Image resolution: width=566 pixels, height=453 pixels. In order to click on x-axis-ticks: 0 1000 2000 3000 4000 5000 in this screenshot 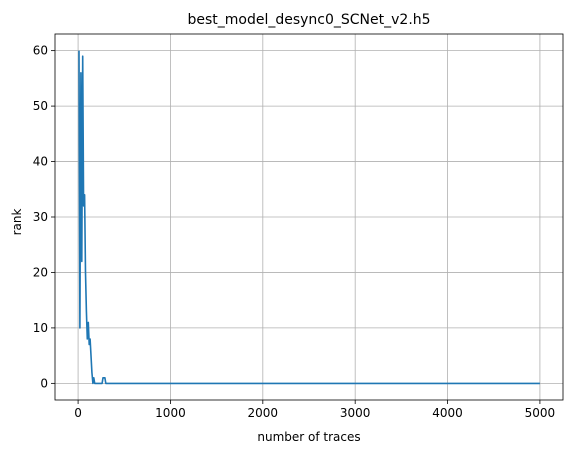, I will do `click(314, 410)`.